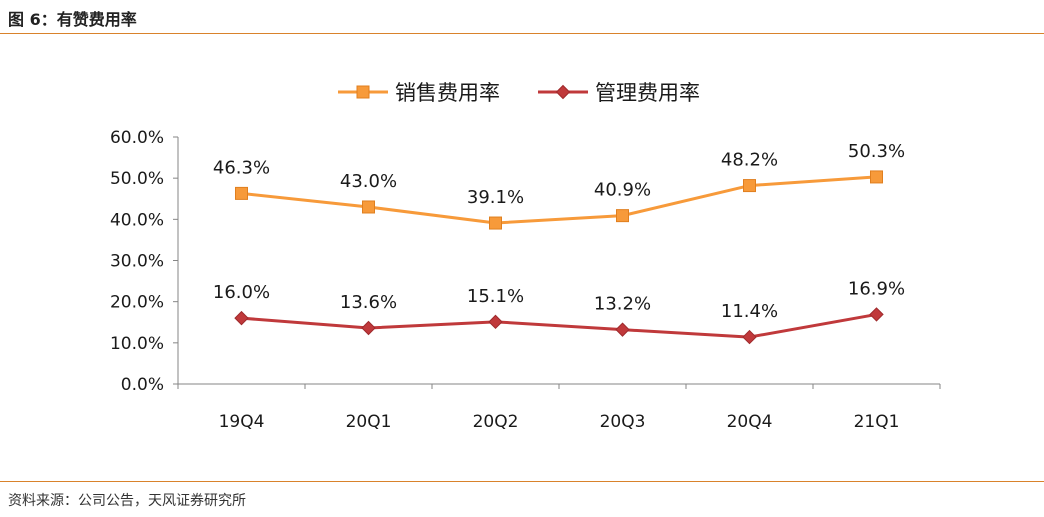  Describe the element at coordinates (137, 262) in the screenshot. I see `y-tick-label: 30.0%` at that location.